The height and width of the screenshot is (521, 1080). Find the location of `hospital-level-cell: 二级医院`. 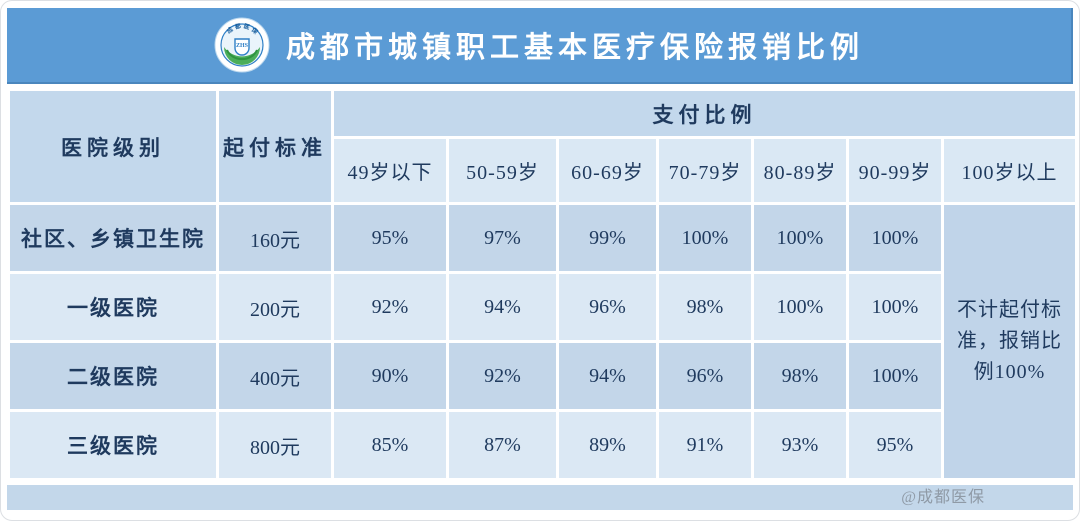

hospital-level-cell: 二级医院 is located at coordinates (113, 376).